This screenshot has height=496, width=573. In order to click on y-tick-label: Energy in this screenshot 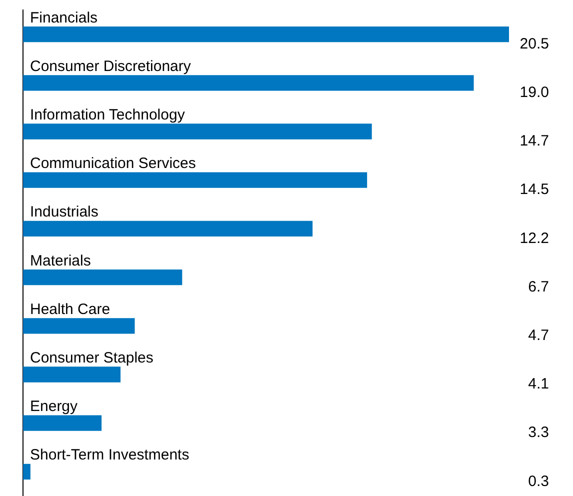, I will do `click(54, 407)`.